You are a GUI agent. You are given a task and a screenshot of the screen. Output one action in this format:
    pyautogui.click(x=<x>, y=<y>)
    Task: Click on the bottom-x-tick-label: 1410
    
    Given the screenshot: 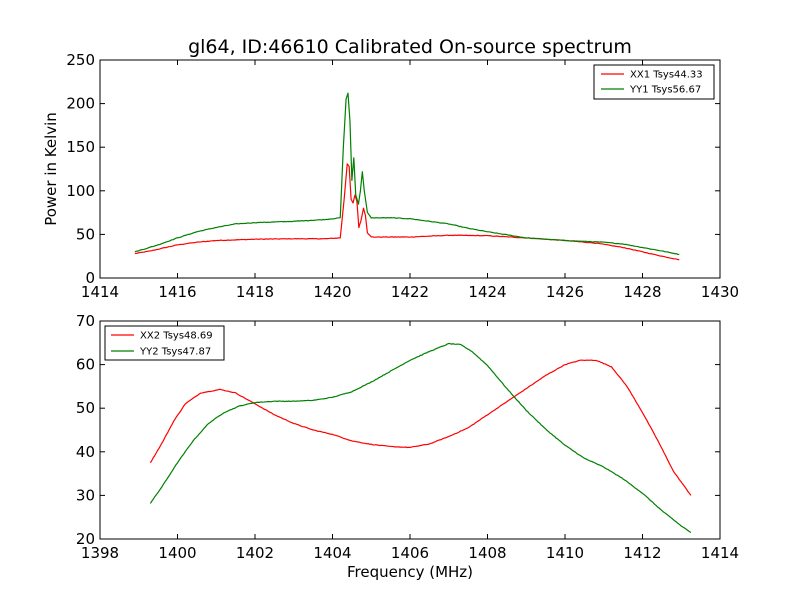 What is the action you would take?
    pyautogui.click(x=565, y=553)
    